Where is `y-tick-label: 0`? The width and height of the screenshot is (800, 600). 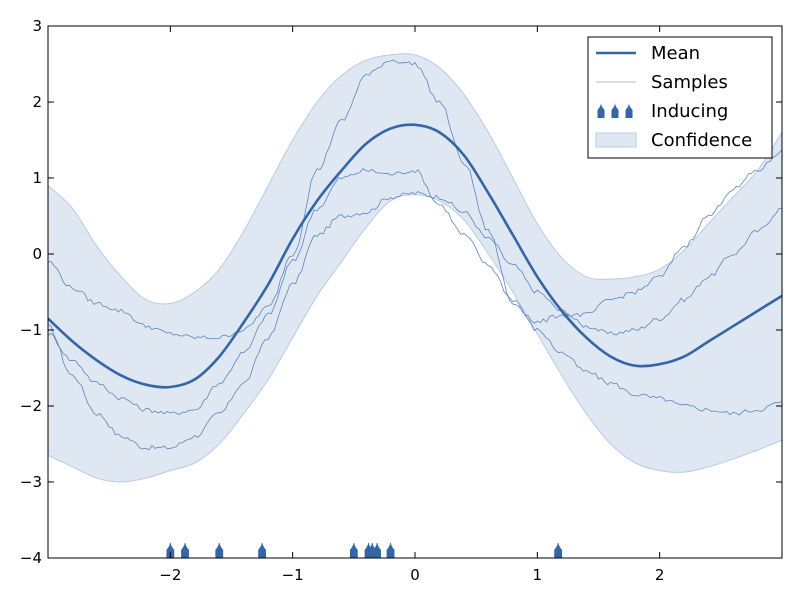 y-tick-label: 0 is located at coordinates (37, 254).